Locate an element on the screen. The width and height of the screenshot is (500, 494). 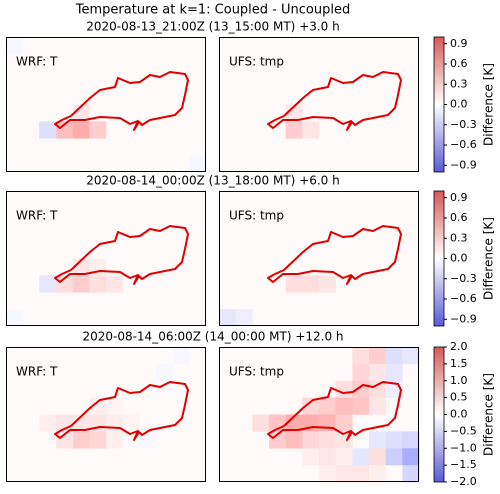
colorbar-tick-label: 1.5 is located at coordinates (459, 363).